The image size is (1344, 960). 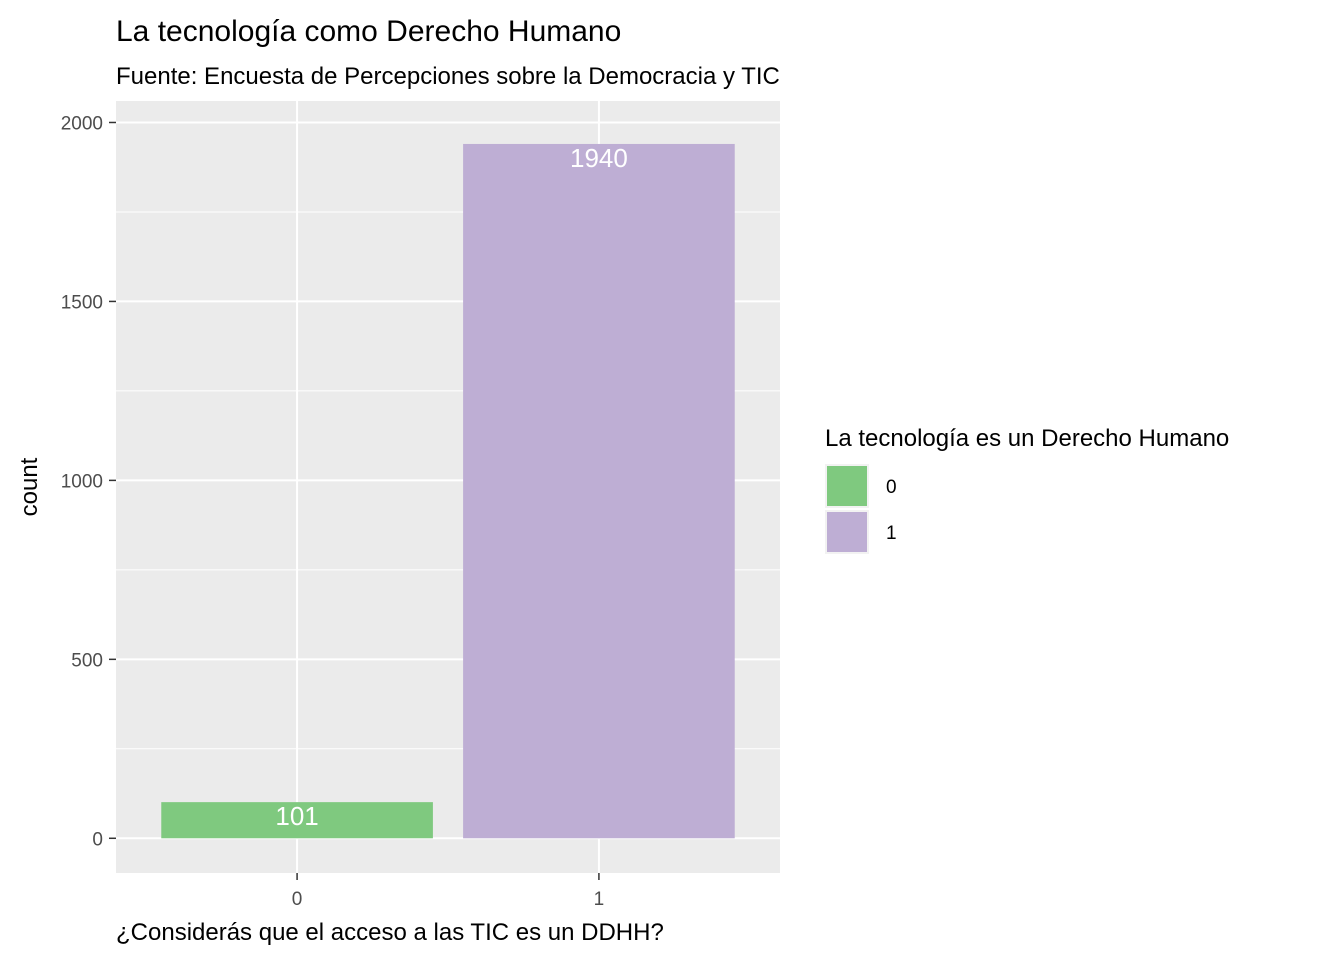 What do you see at coordinates (599, 158) in the screenshot?
I see `data-label-1: 1940` at bounding box center [599, 158].